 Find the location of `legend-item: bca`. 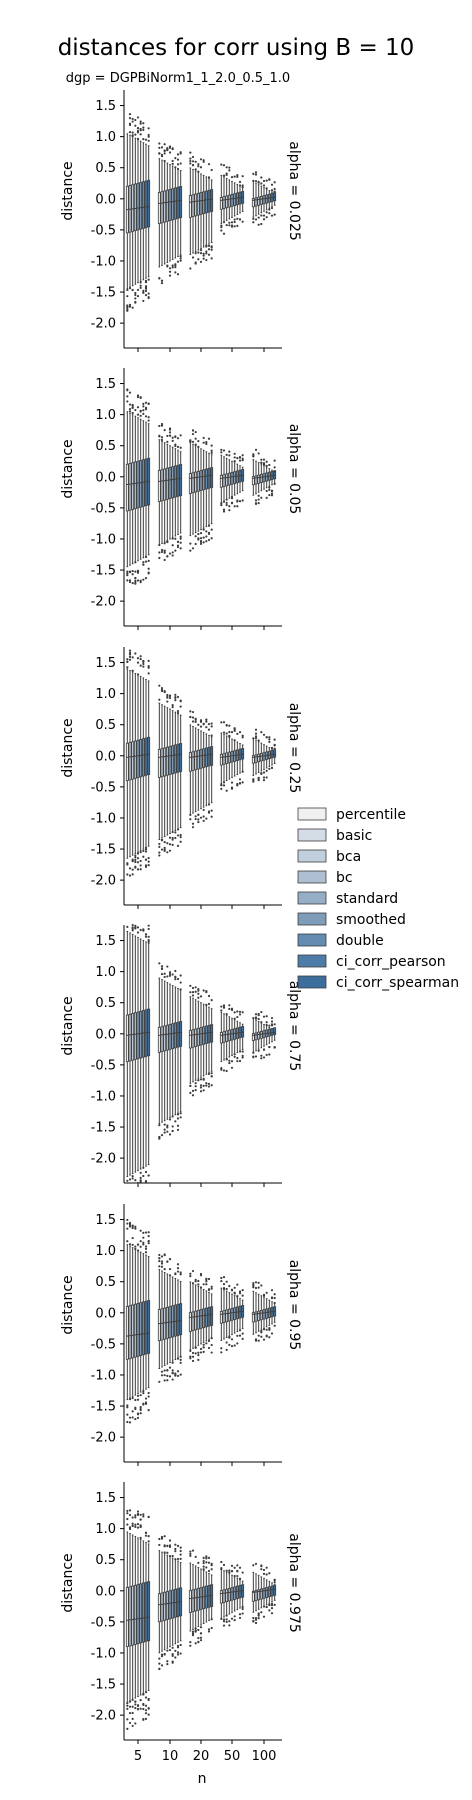

legend-item: bca is located at coordinates (329, 857).